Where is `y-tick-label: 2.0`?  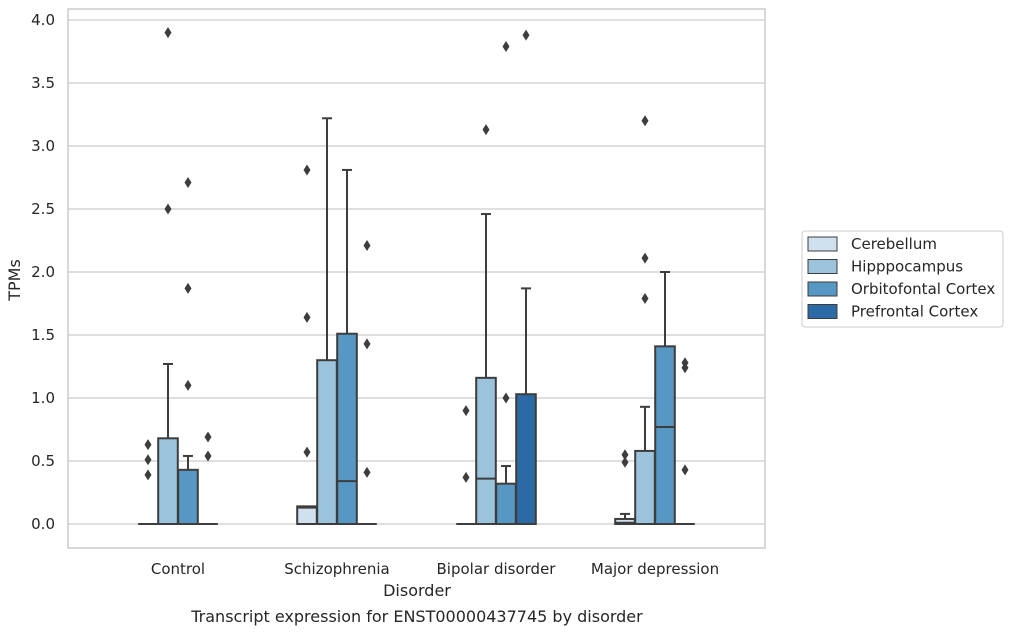
y-tick-label: 2.0 is located at coordinates (43, 272).